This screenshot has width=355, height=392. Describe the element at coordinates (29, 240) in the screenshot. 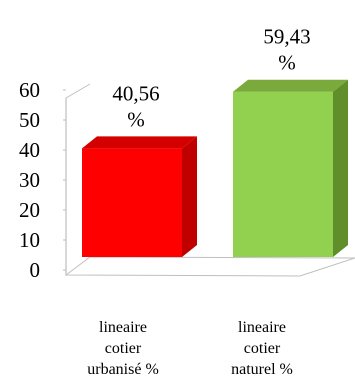

I see `y-tick-label: 10` at that location.